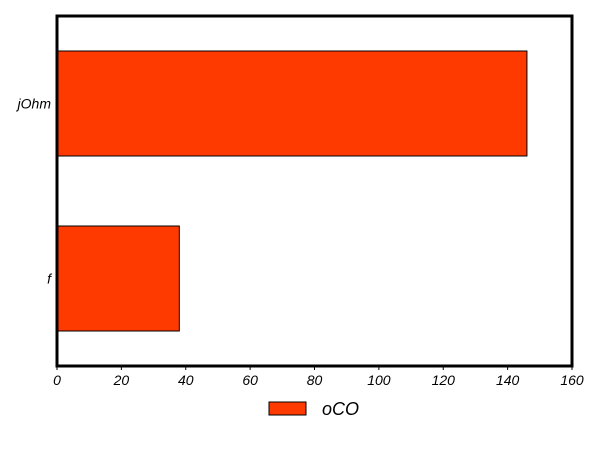  What do you see at coordinates (35, 191) in the screenshot?
I see `y-axis-ticks: f jOhm` at bounding box center [35, 191].